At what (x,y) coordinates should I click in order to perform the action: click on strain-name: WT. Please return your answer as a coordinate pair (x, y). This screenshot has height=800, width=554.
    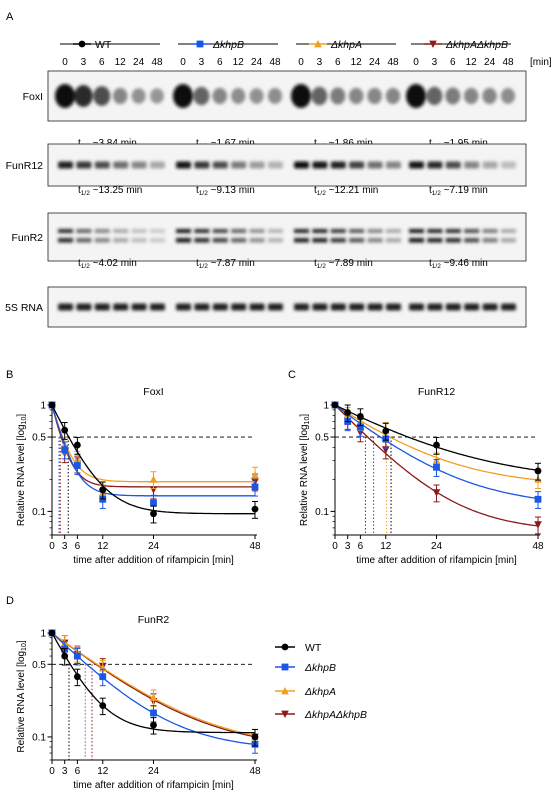
    Looking at the image, I should click on (103, 45).